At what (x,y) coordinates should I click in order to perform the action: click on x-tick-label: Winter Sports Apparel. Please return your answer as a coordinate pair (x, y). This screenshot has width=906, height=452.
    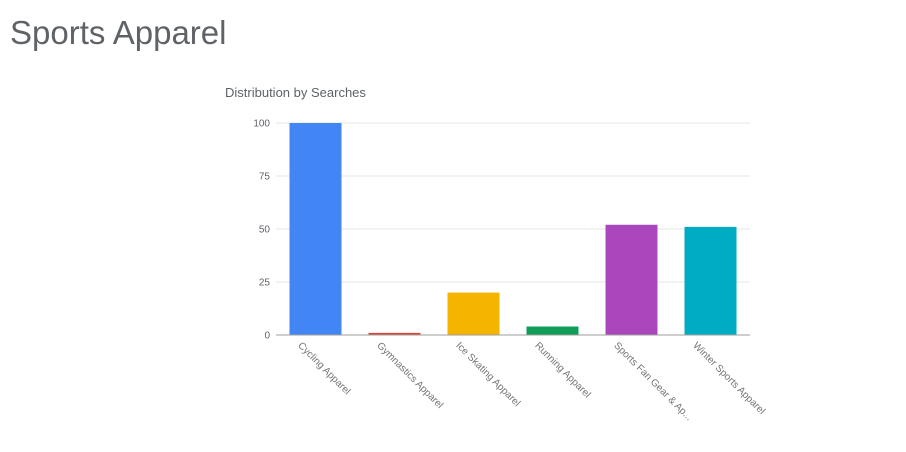
    Looking at the image, I should click on (728, 378).